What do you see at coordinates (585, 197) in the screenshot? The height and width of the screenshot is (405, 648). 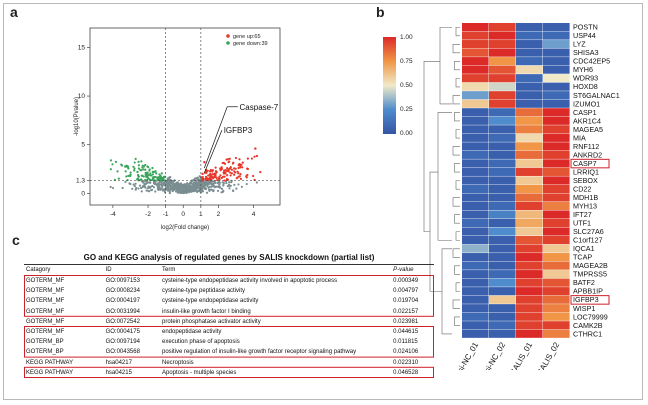 I see `gene-label: MDH1B` at bounding box center [585, 197].